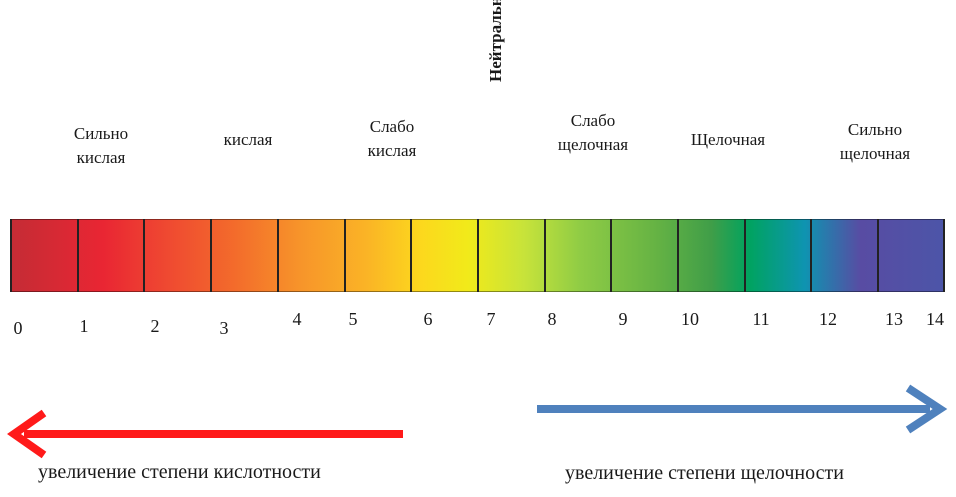 This screenshot has height=497, width=956. I want to click on label-weak-acid: Слабо кислая, so click(392, 138).